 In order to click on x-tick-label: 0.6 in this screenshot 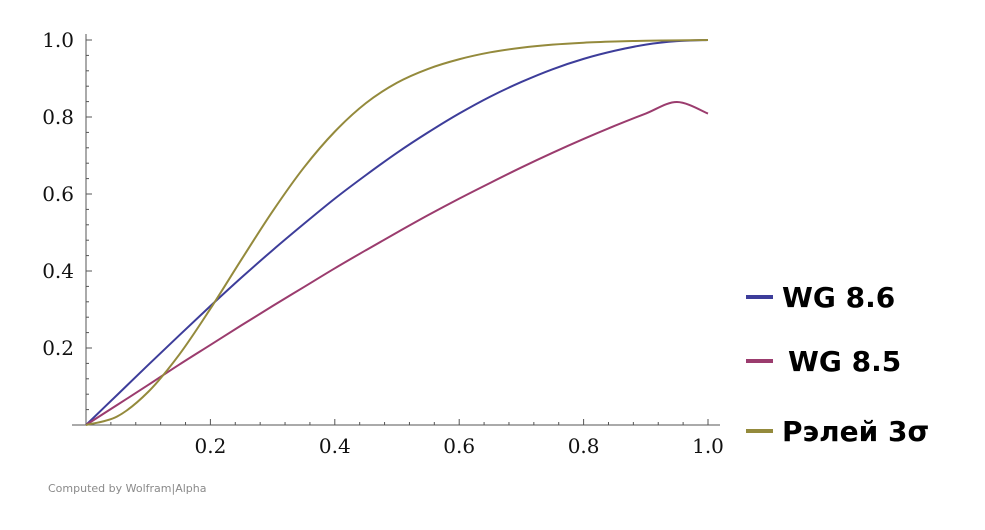, I will do `click(459, 446)`.